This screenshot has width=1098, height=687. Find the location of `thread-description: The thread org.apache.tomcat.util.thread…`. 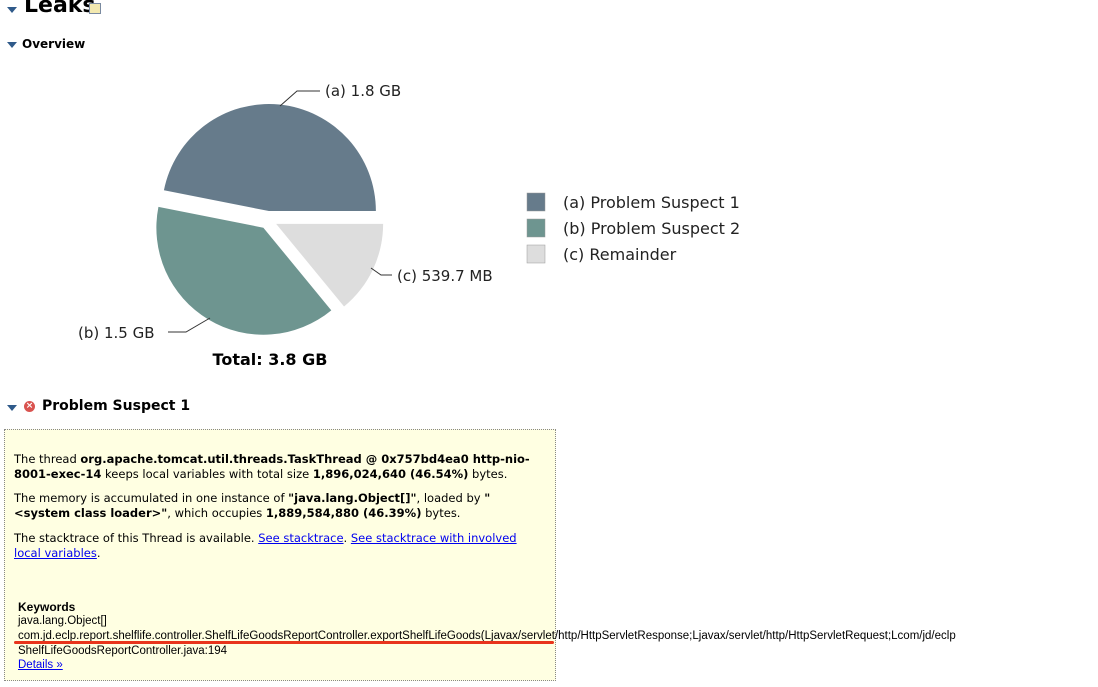

thread-description: The thread org.apache.tomcat.util.thread… is located at coordinates (272, 466).